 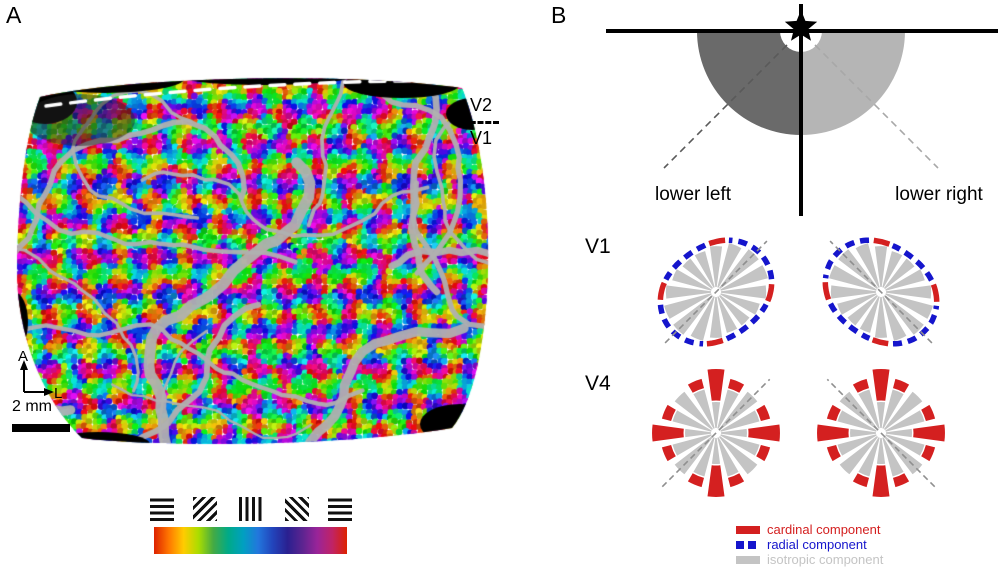 I want to click on legend-label: radial component, so click(x=817, y=544).